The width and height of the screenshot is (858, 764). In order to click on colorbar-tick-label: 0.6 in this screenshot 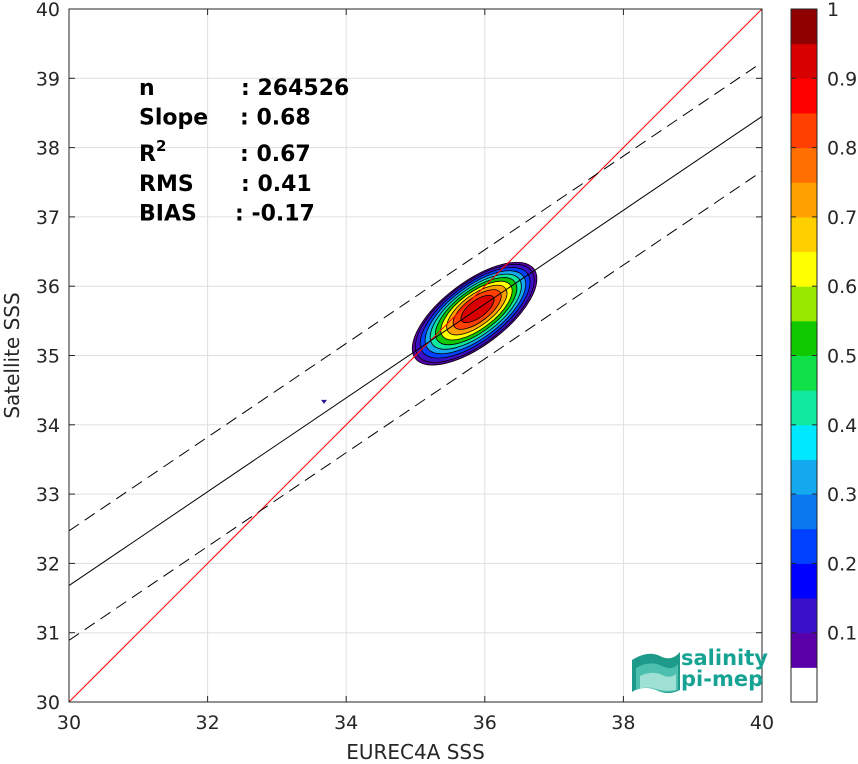, I will do `click(842, 287)`.